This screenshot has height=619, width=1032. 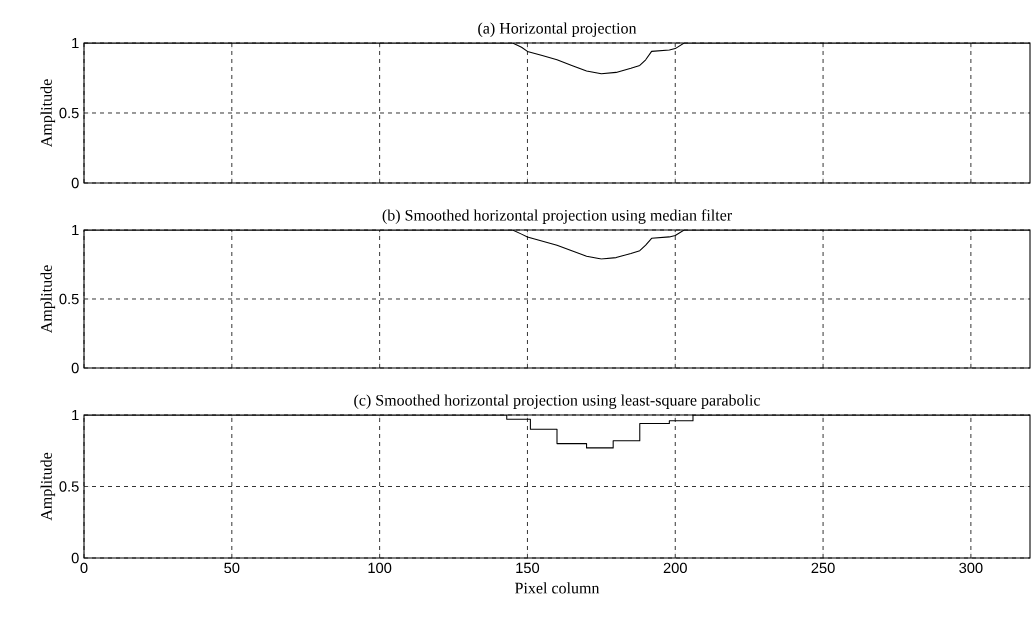 I want to click on x-tick-label: 0, so click(x=84, y=568).